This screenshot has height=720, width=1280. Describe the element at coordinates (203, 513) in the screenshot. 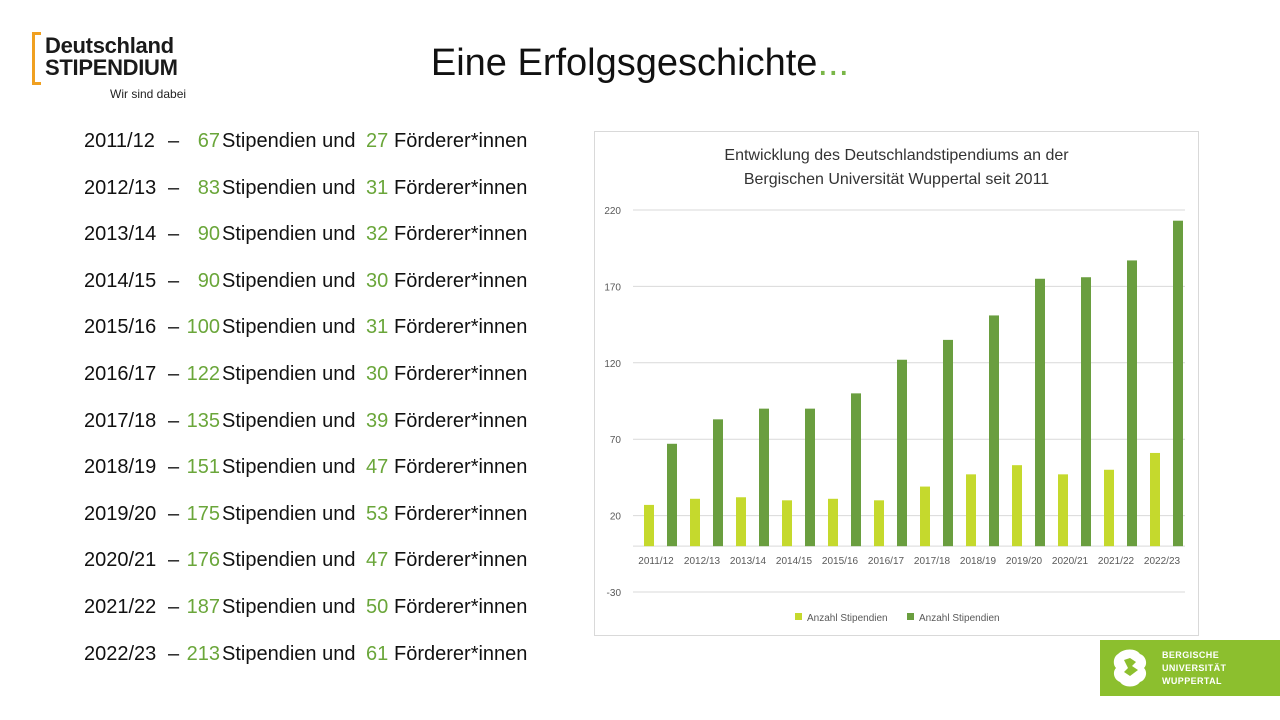

I see `list-stipendien-count: 175` at that location.